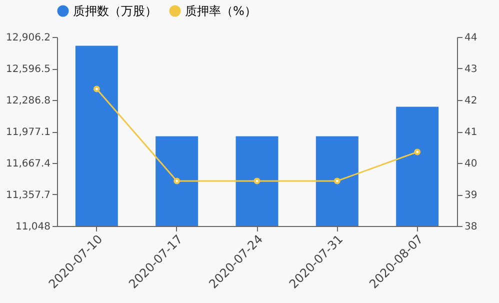  What do you see at coordinates (33, 227) in the screenshot?
I see `y-tick-label: 11,048` at bounding box center [33, 227].